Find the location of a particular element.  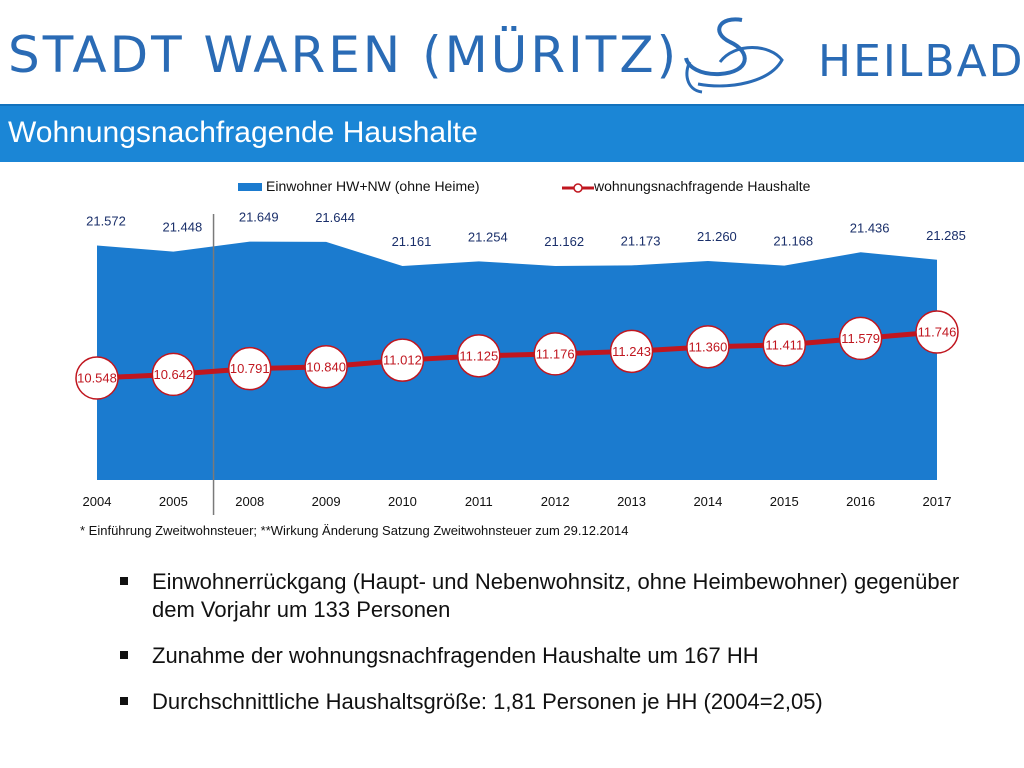

data-label-haushalte: 10.840 is located at coordinates (326, 366).